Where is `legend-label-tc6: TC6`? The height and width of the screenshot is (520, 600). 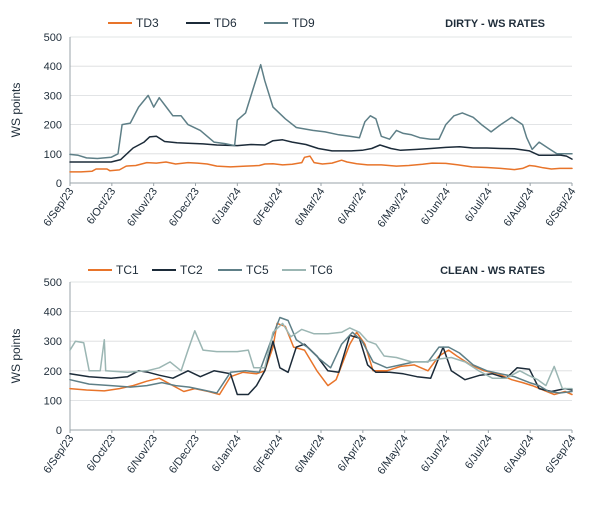
legend-label-tc6: TC6 is located at coordinates (321, 270).